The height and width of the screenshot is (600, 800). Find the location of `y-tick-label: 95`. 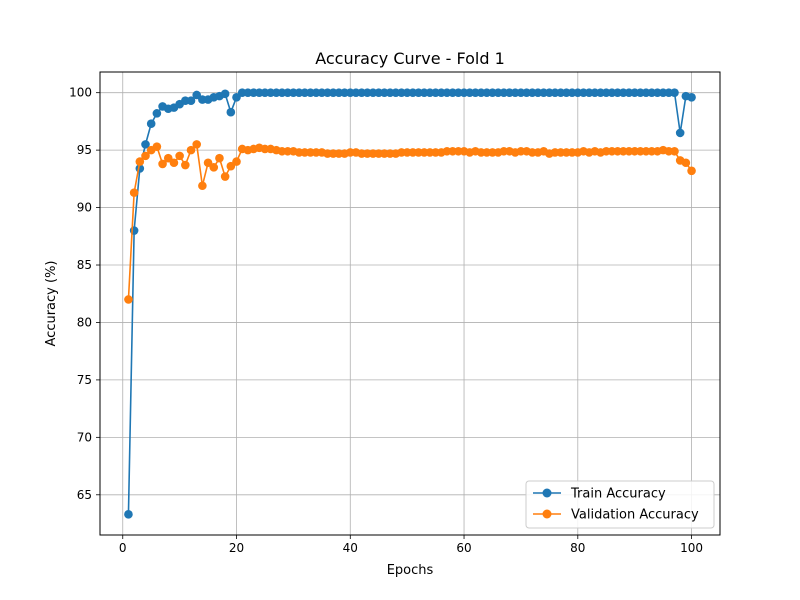

y-tick-label: 95 is located at coordinates (84, 150).